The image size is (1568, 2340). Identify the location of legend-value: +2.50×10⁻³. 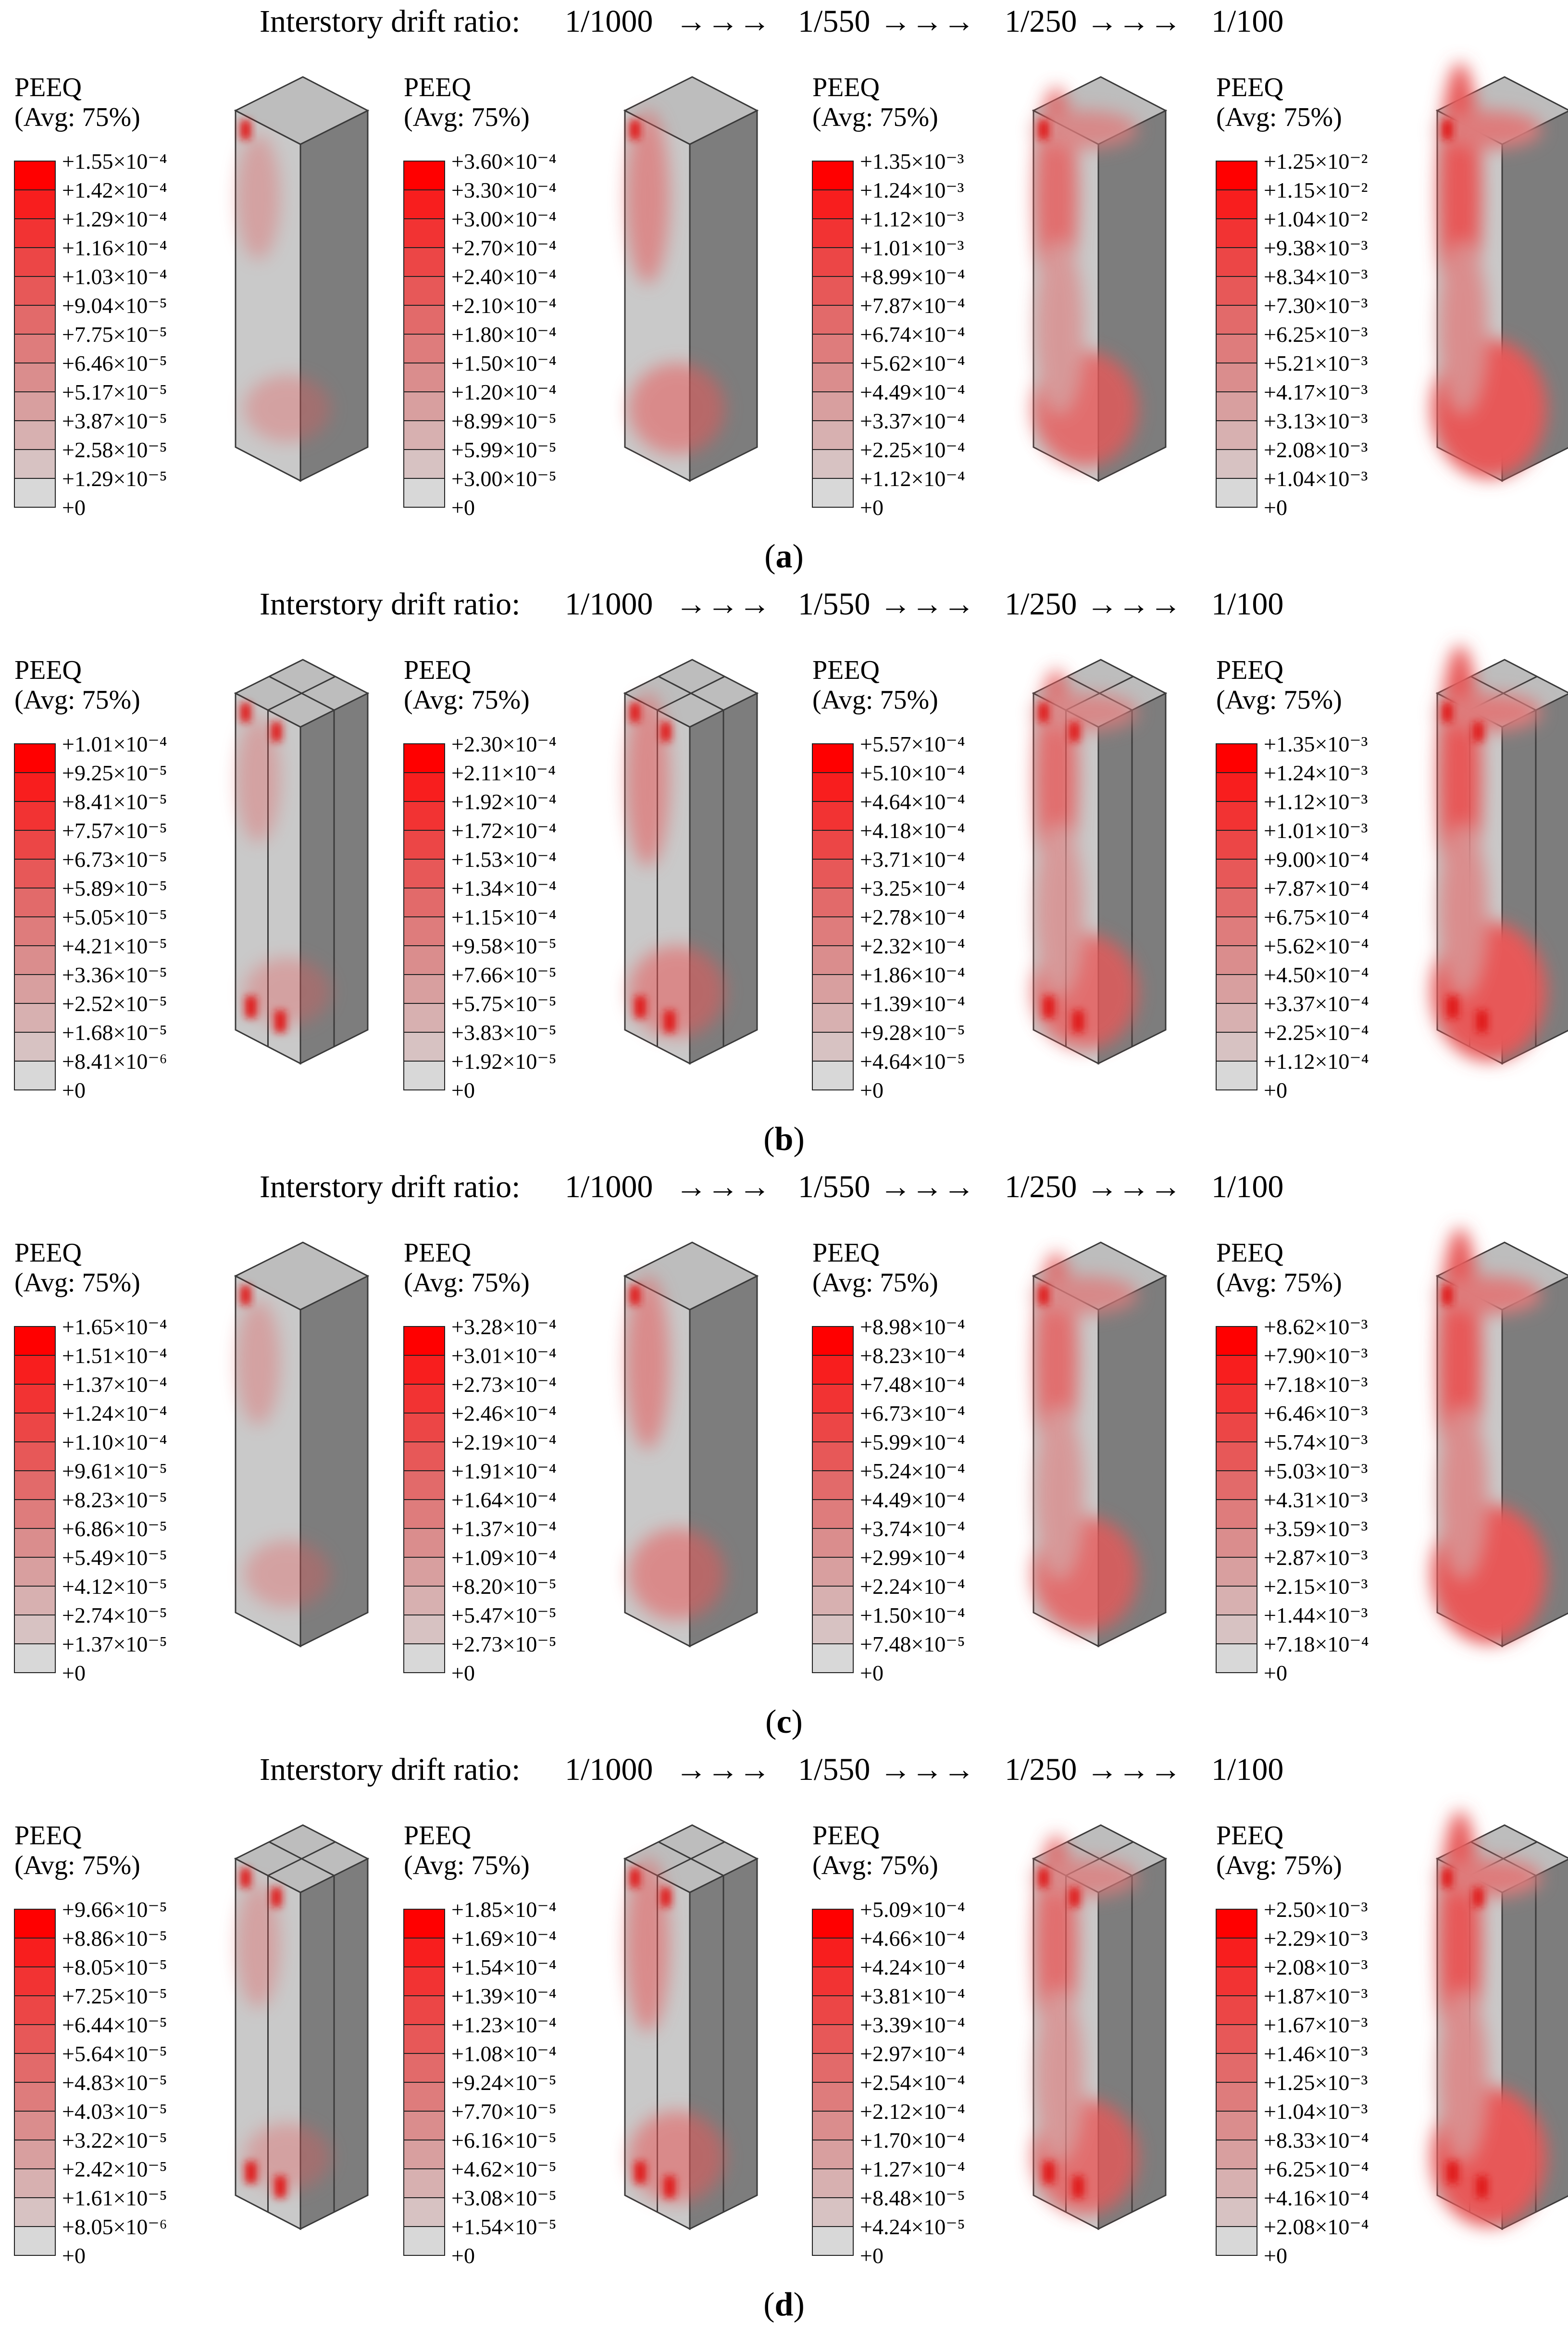
(1316, 1910).